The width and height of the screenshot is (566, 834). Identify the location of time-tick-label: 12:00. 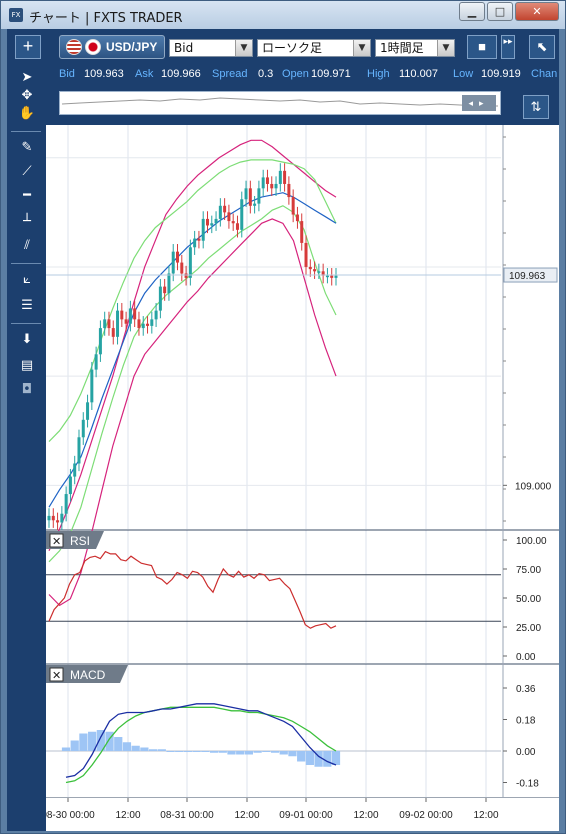
(485, 815).